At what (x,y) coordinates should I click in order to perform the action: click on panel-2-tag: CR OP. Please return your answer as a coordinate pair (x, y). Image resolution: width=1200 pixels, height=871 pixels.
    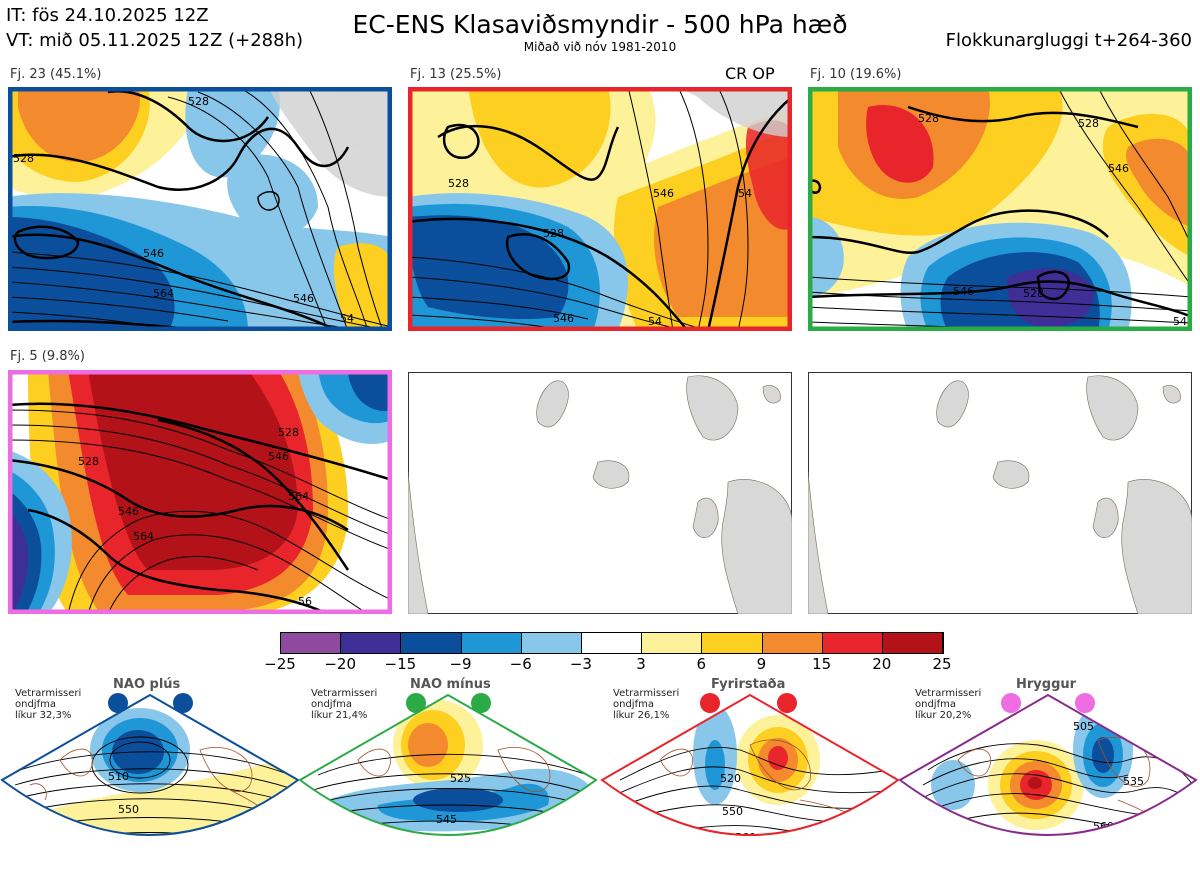
    Looking at the image, I should click on (750, 73).